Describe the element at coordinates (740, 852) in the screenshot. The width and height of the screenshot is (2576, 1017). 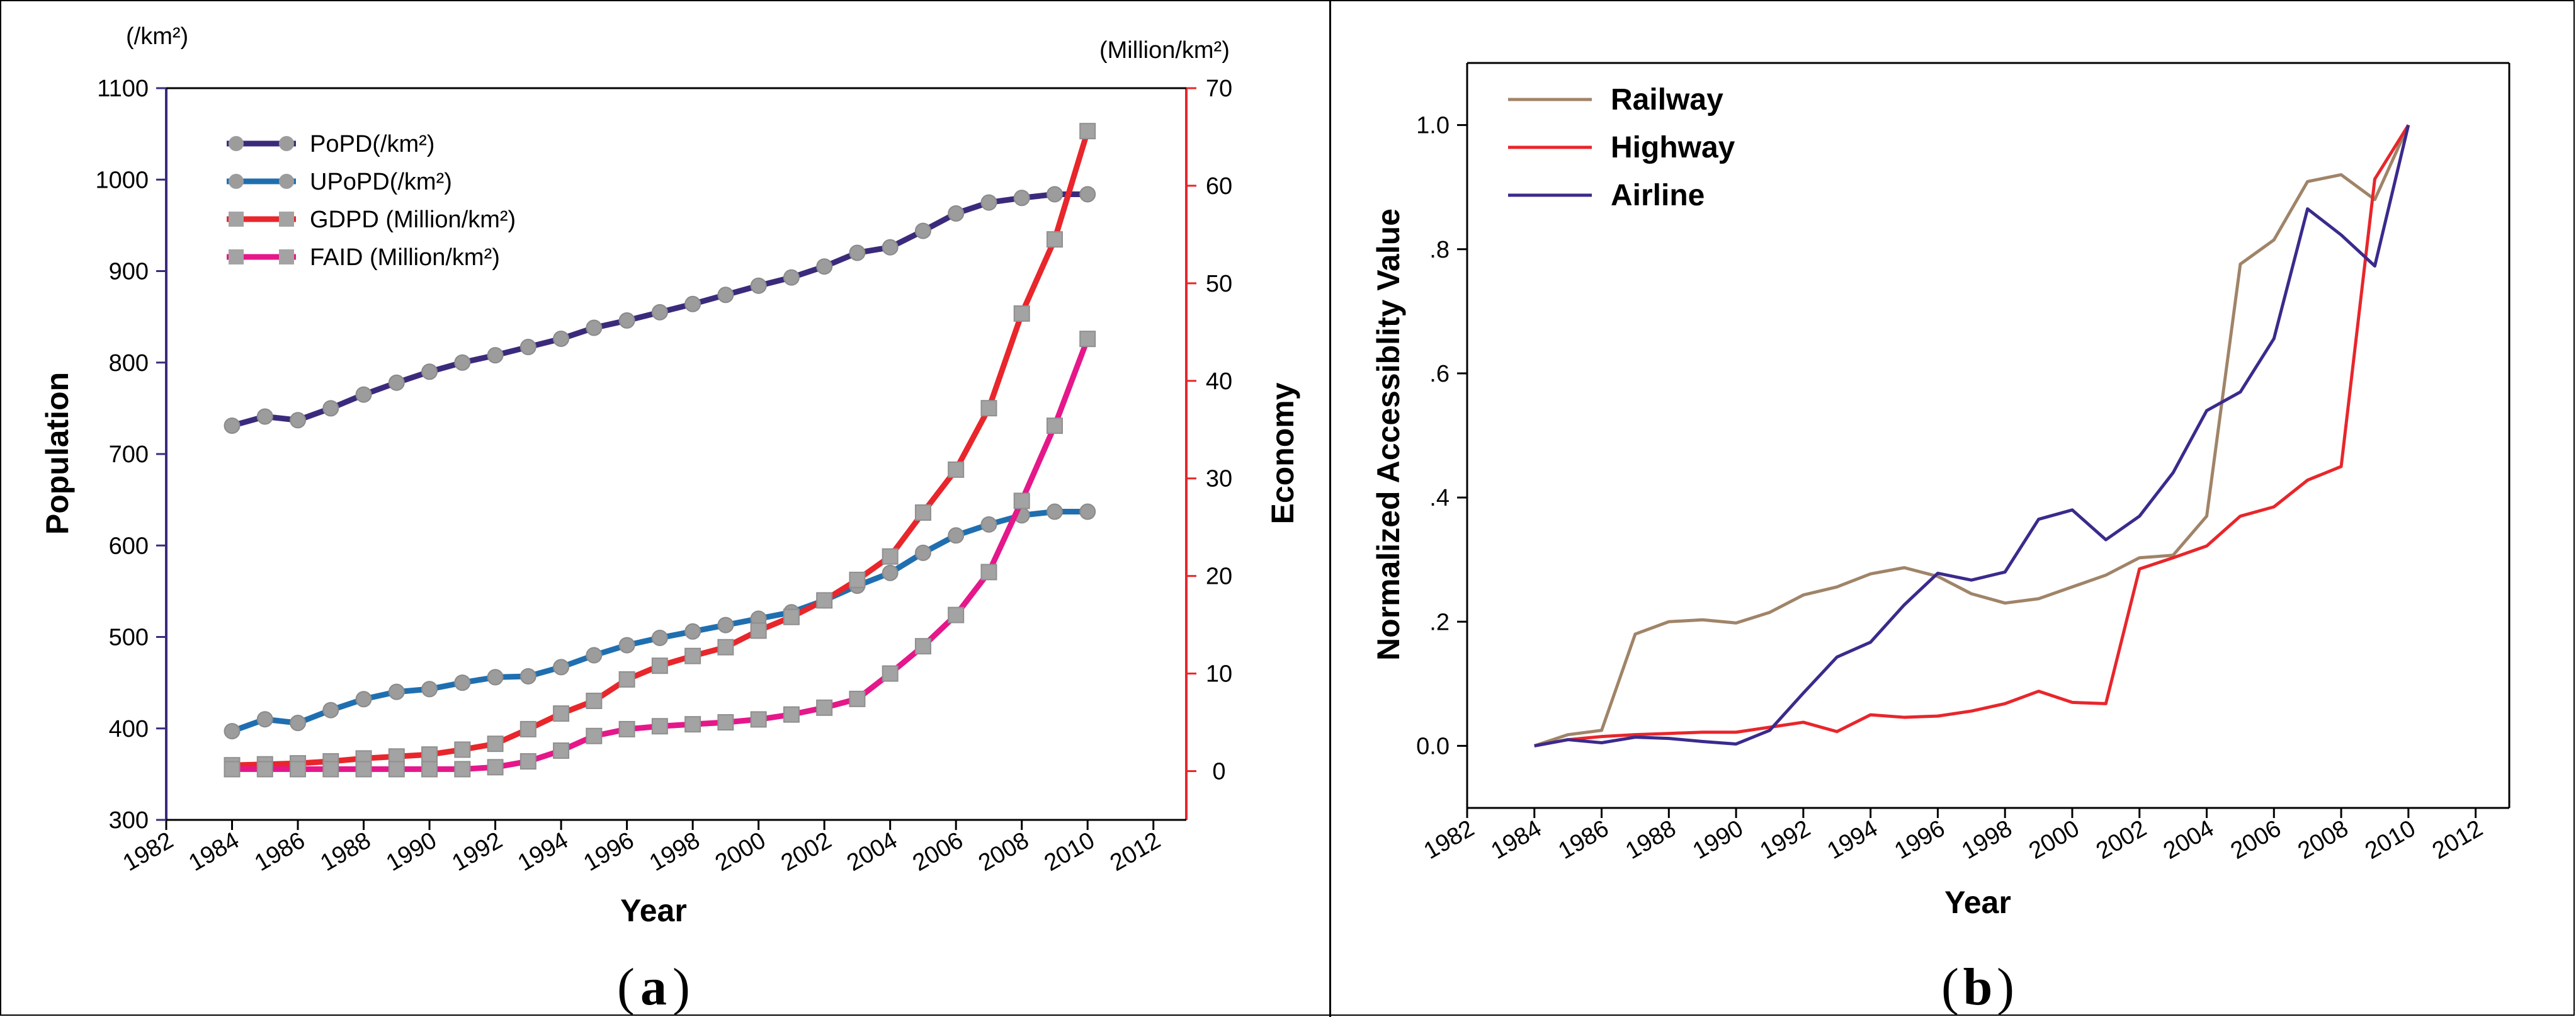
I see `a-x-tick-label: 2000` at that location.